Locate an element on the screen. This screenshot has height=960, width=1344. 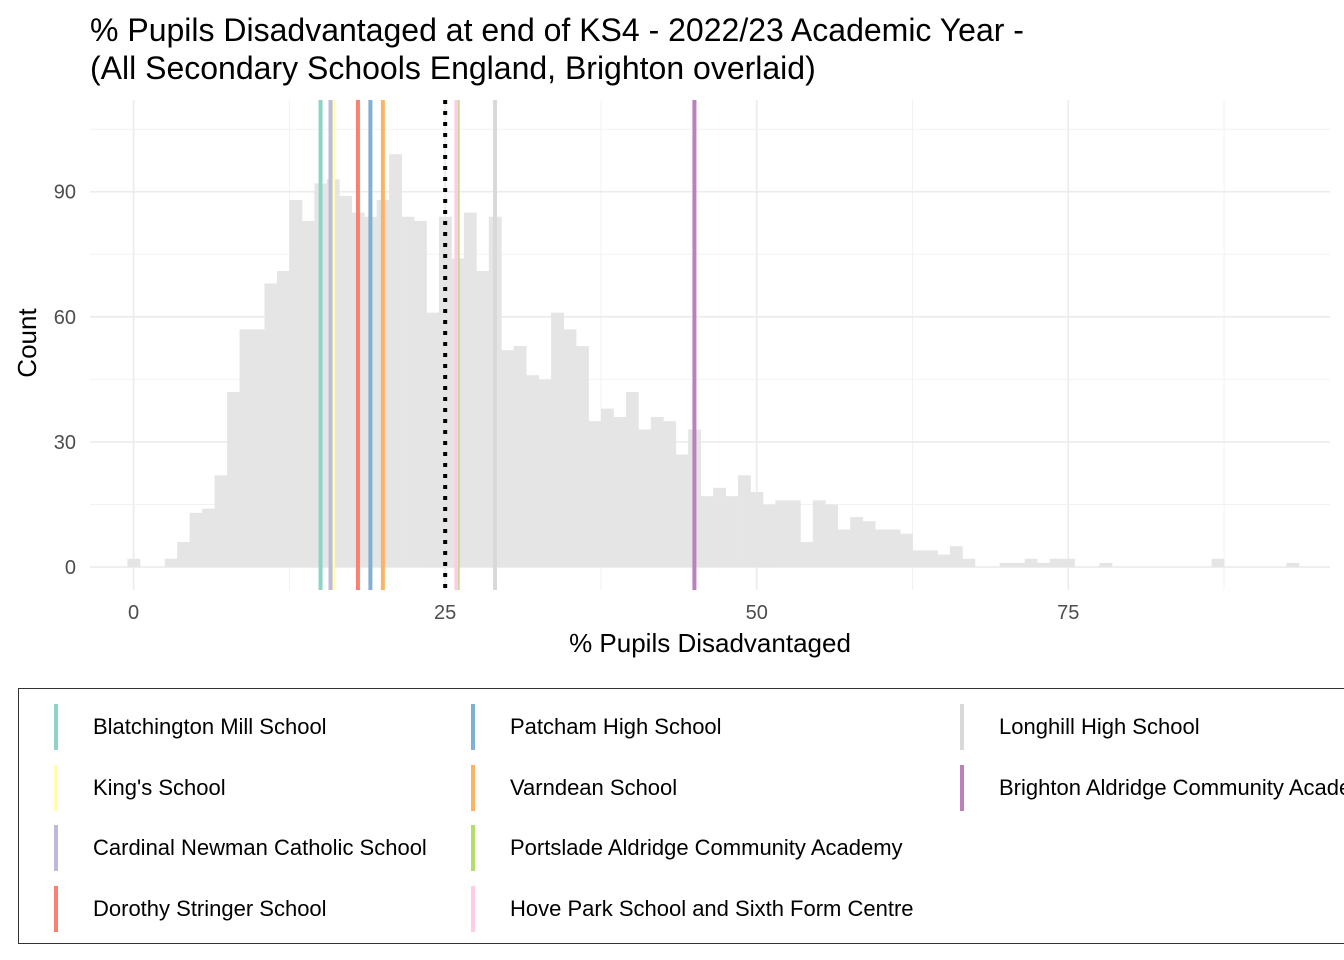
y-tick-label: 30 is located at coordinates (65, 443).